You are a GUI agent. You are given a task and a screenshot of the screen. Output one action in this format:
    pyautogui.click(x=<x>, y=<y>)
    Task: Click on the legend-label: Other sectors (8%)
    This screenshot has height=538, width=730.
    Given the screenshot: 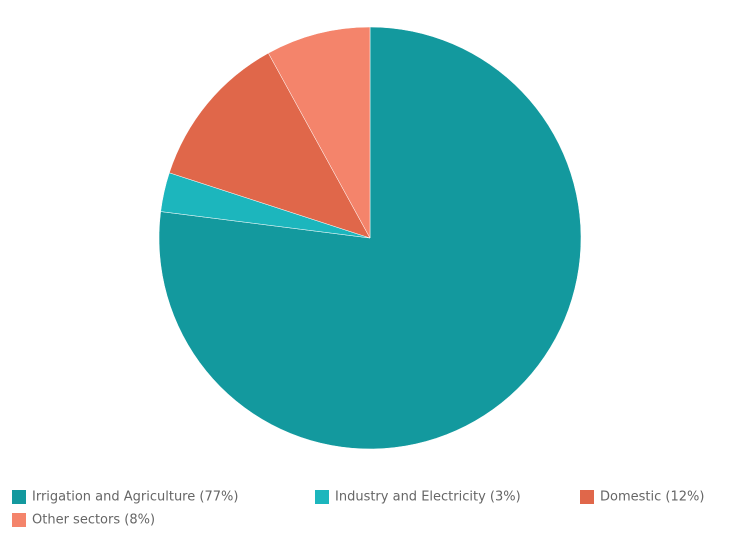 What is the action you would take?
    pyautogui.click(x=93, y=520)
    